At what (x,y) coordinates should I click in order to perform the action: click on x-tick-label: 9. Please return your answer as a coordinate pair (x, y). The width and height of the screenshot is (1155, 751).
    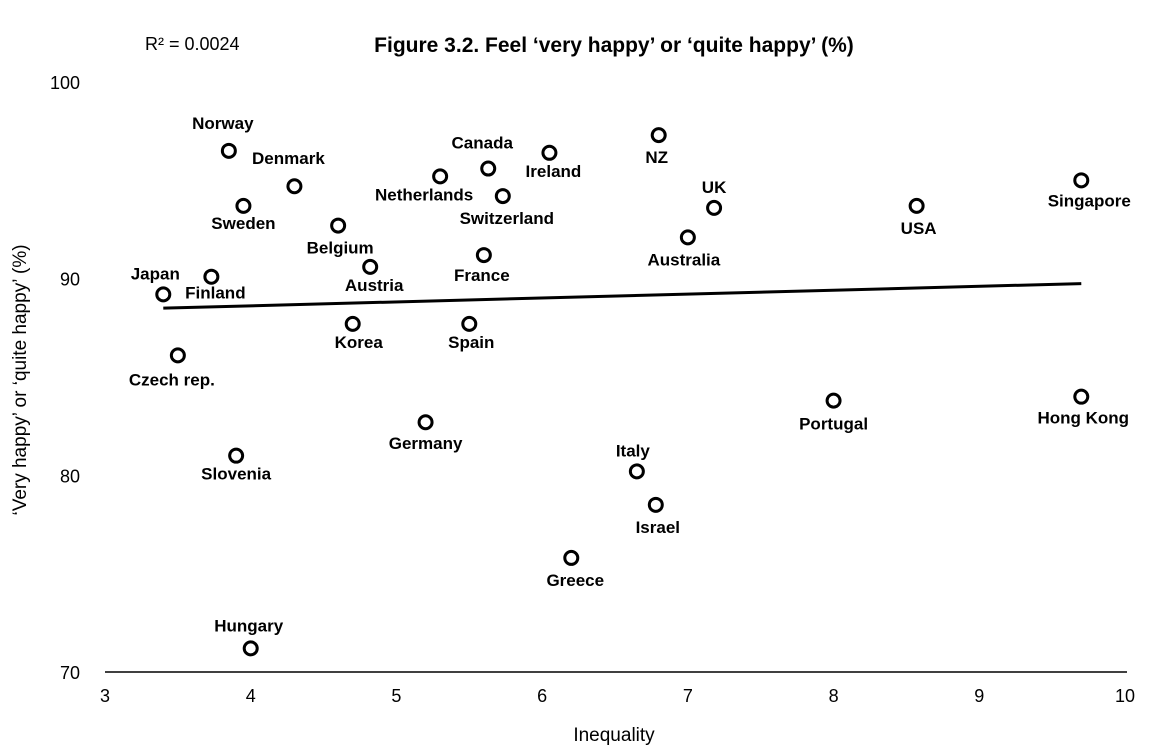
    Looking at the image, I should click on (979, 696).